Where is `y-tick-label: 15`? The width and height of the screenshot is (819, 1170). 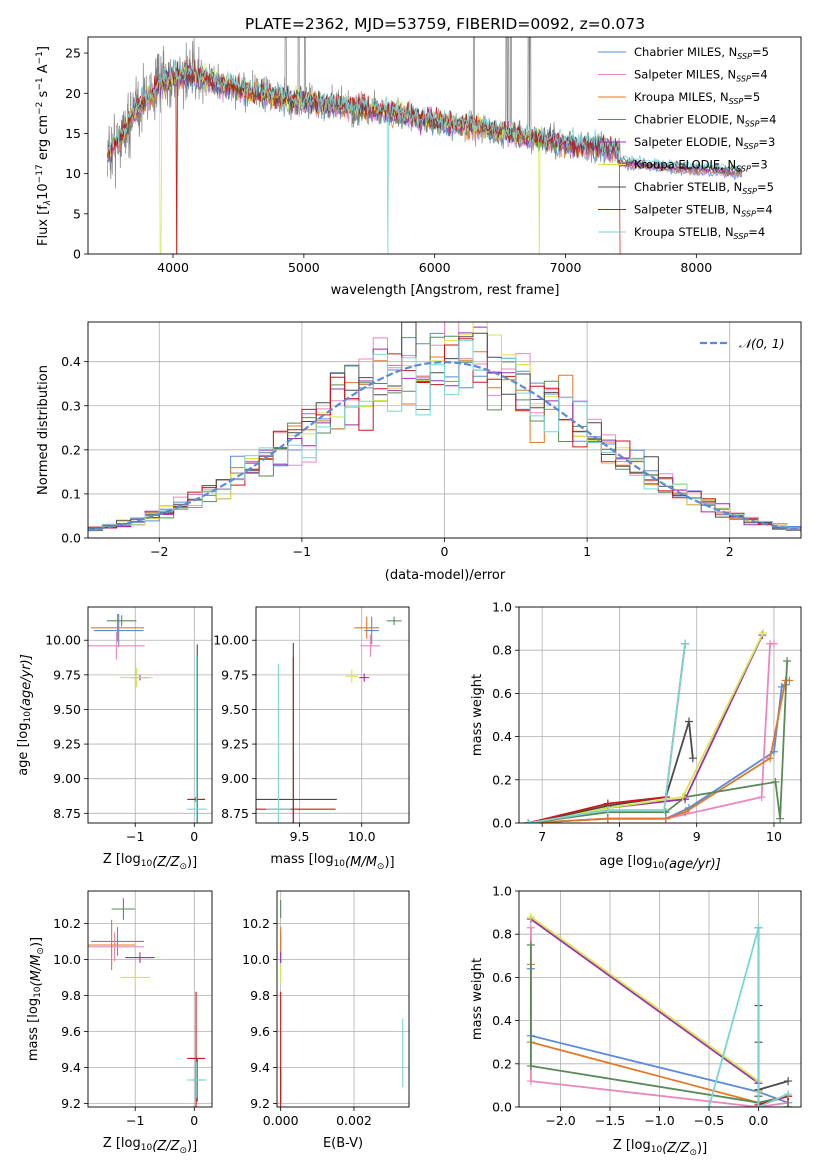 y-tick-label: 15 is located at coordinates (73, 133).